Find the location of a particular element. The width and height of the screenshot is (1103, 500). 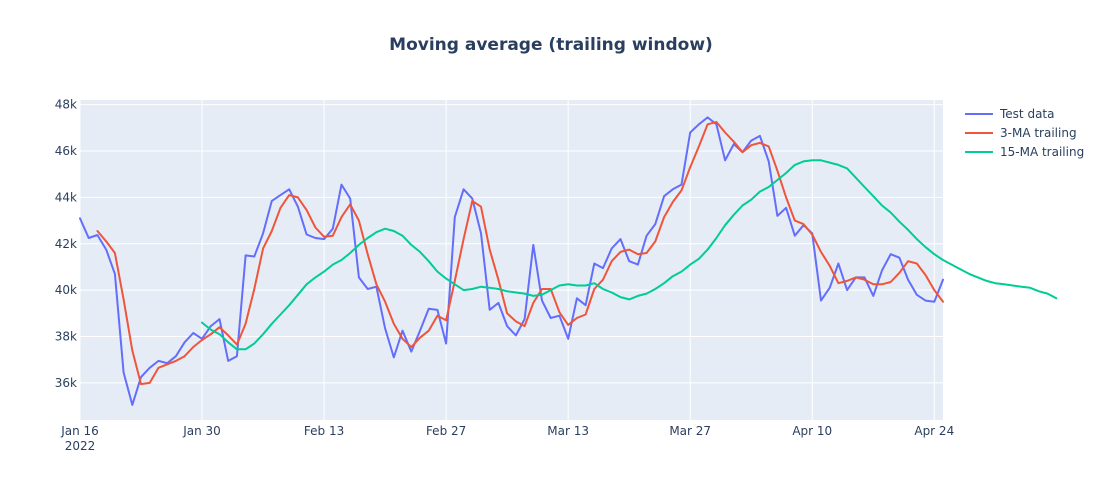

x-tick-label: Feb 13 is located at coordinates (324, 431).